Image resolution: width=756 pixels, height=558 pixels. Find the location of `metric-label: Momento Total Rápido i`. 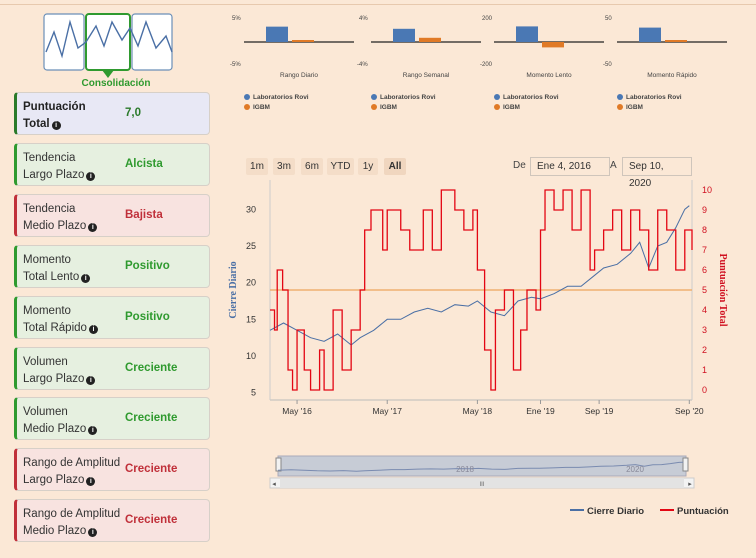

metric-label: Momento Total Rápido i is located at coordinates (60, 320).